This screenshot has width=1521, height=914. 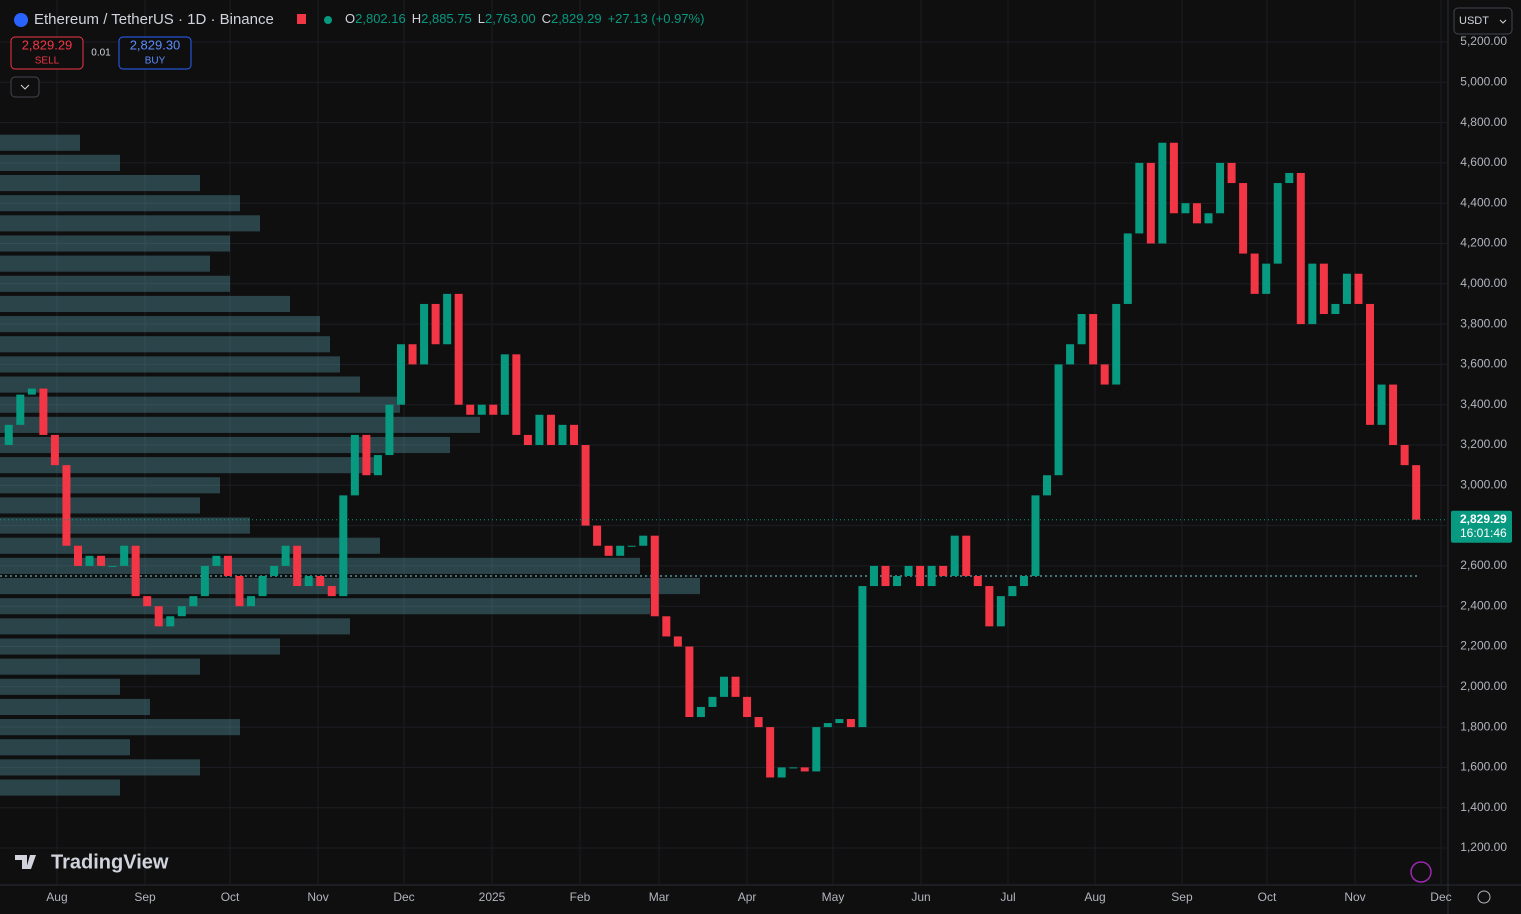 I want to click on currency-button, so click(x=1483, y=21).